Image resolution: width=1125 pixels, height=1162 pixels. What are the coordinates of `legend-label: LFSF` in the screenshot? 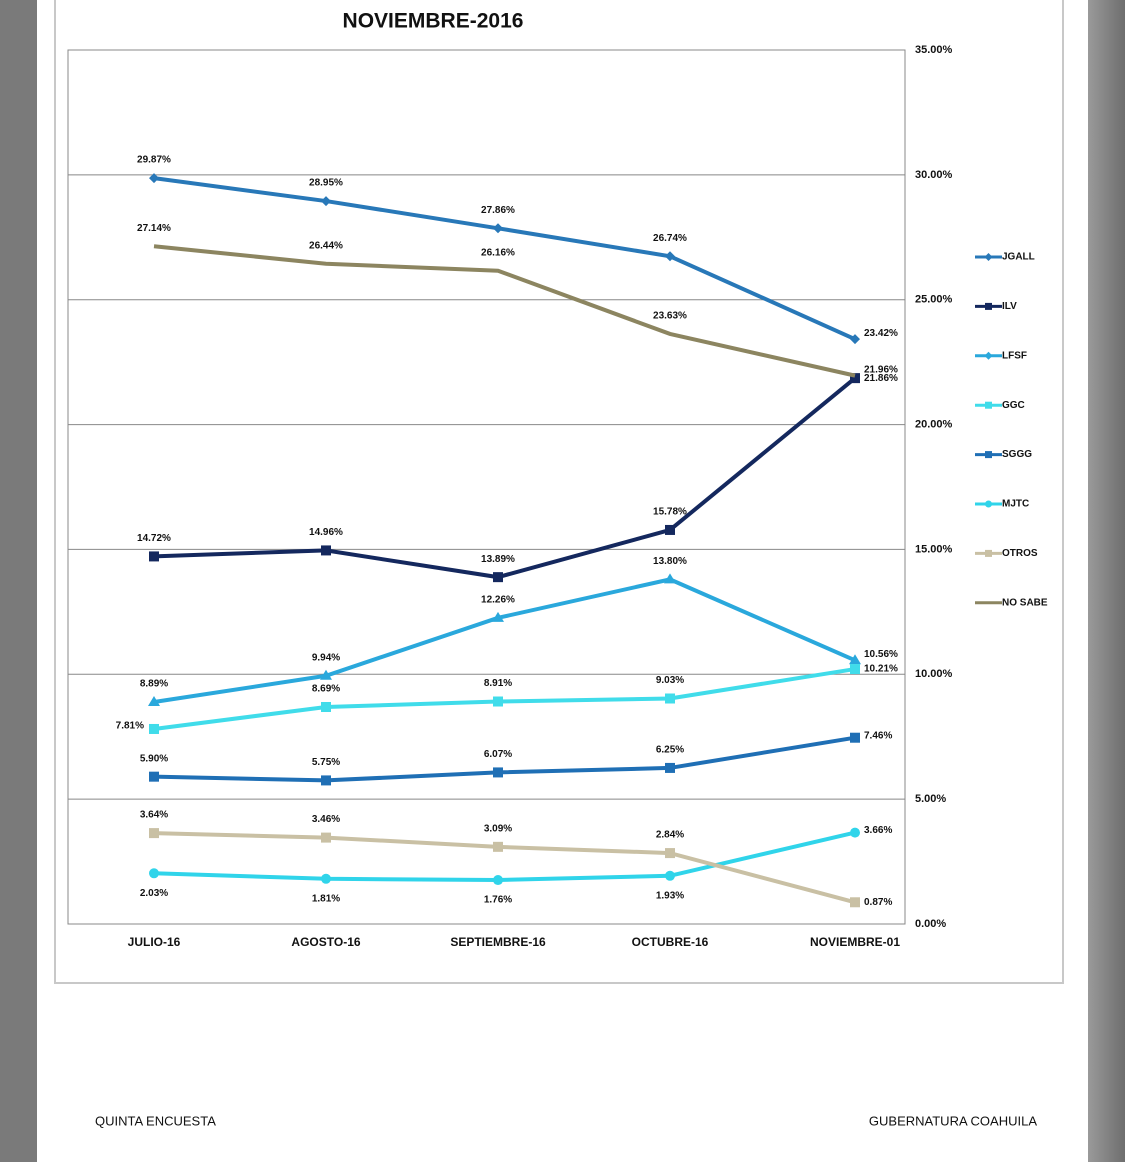 It's located at (1014, 355).